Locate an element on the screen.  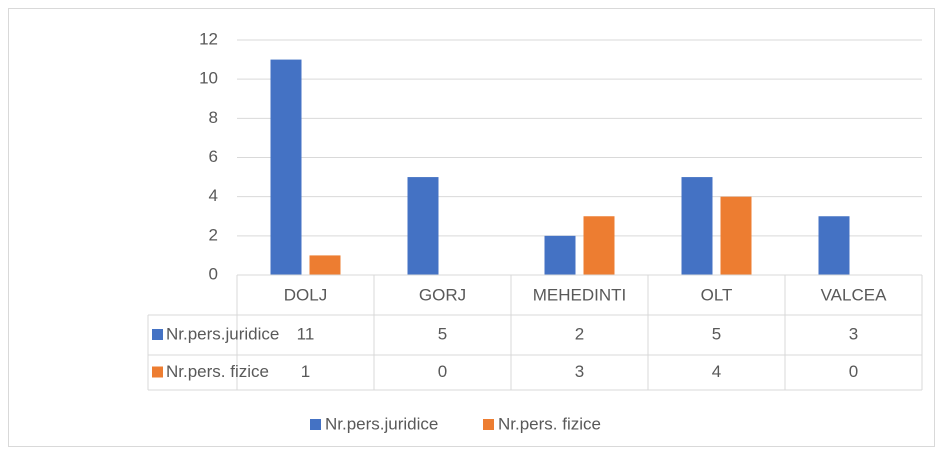
y-tick-label: 0 is located at coordinates (213, 273).